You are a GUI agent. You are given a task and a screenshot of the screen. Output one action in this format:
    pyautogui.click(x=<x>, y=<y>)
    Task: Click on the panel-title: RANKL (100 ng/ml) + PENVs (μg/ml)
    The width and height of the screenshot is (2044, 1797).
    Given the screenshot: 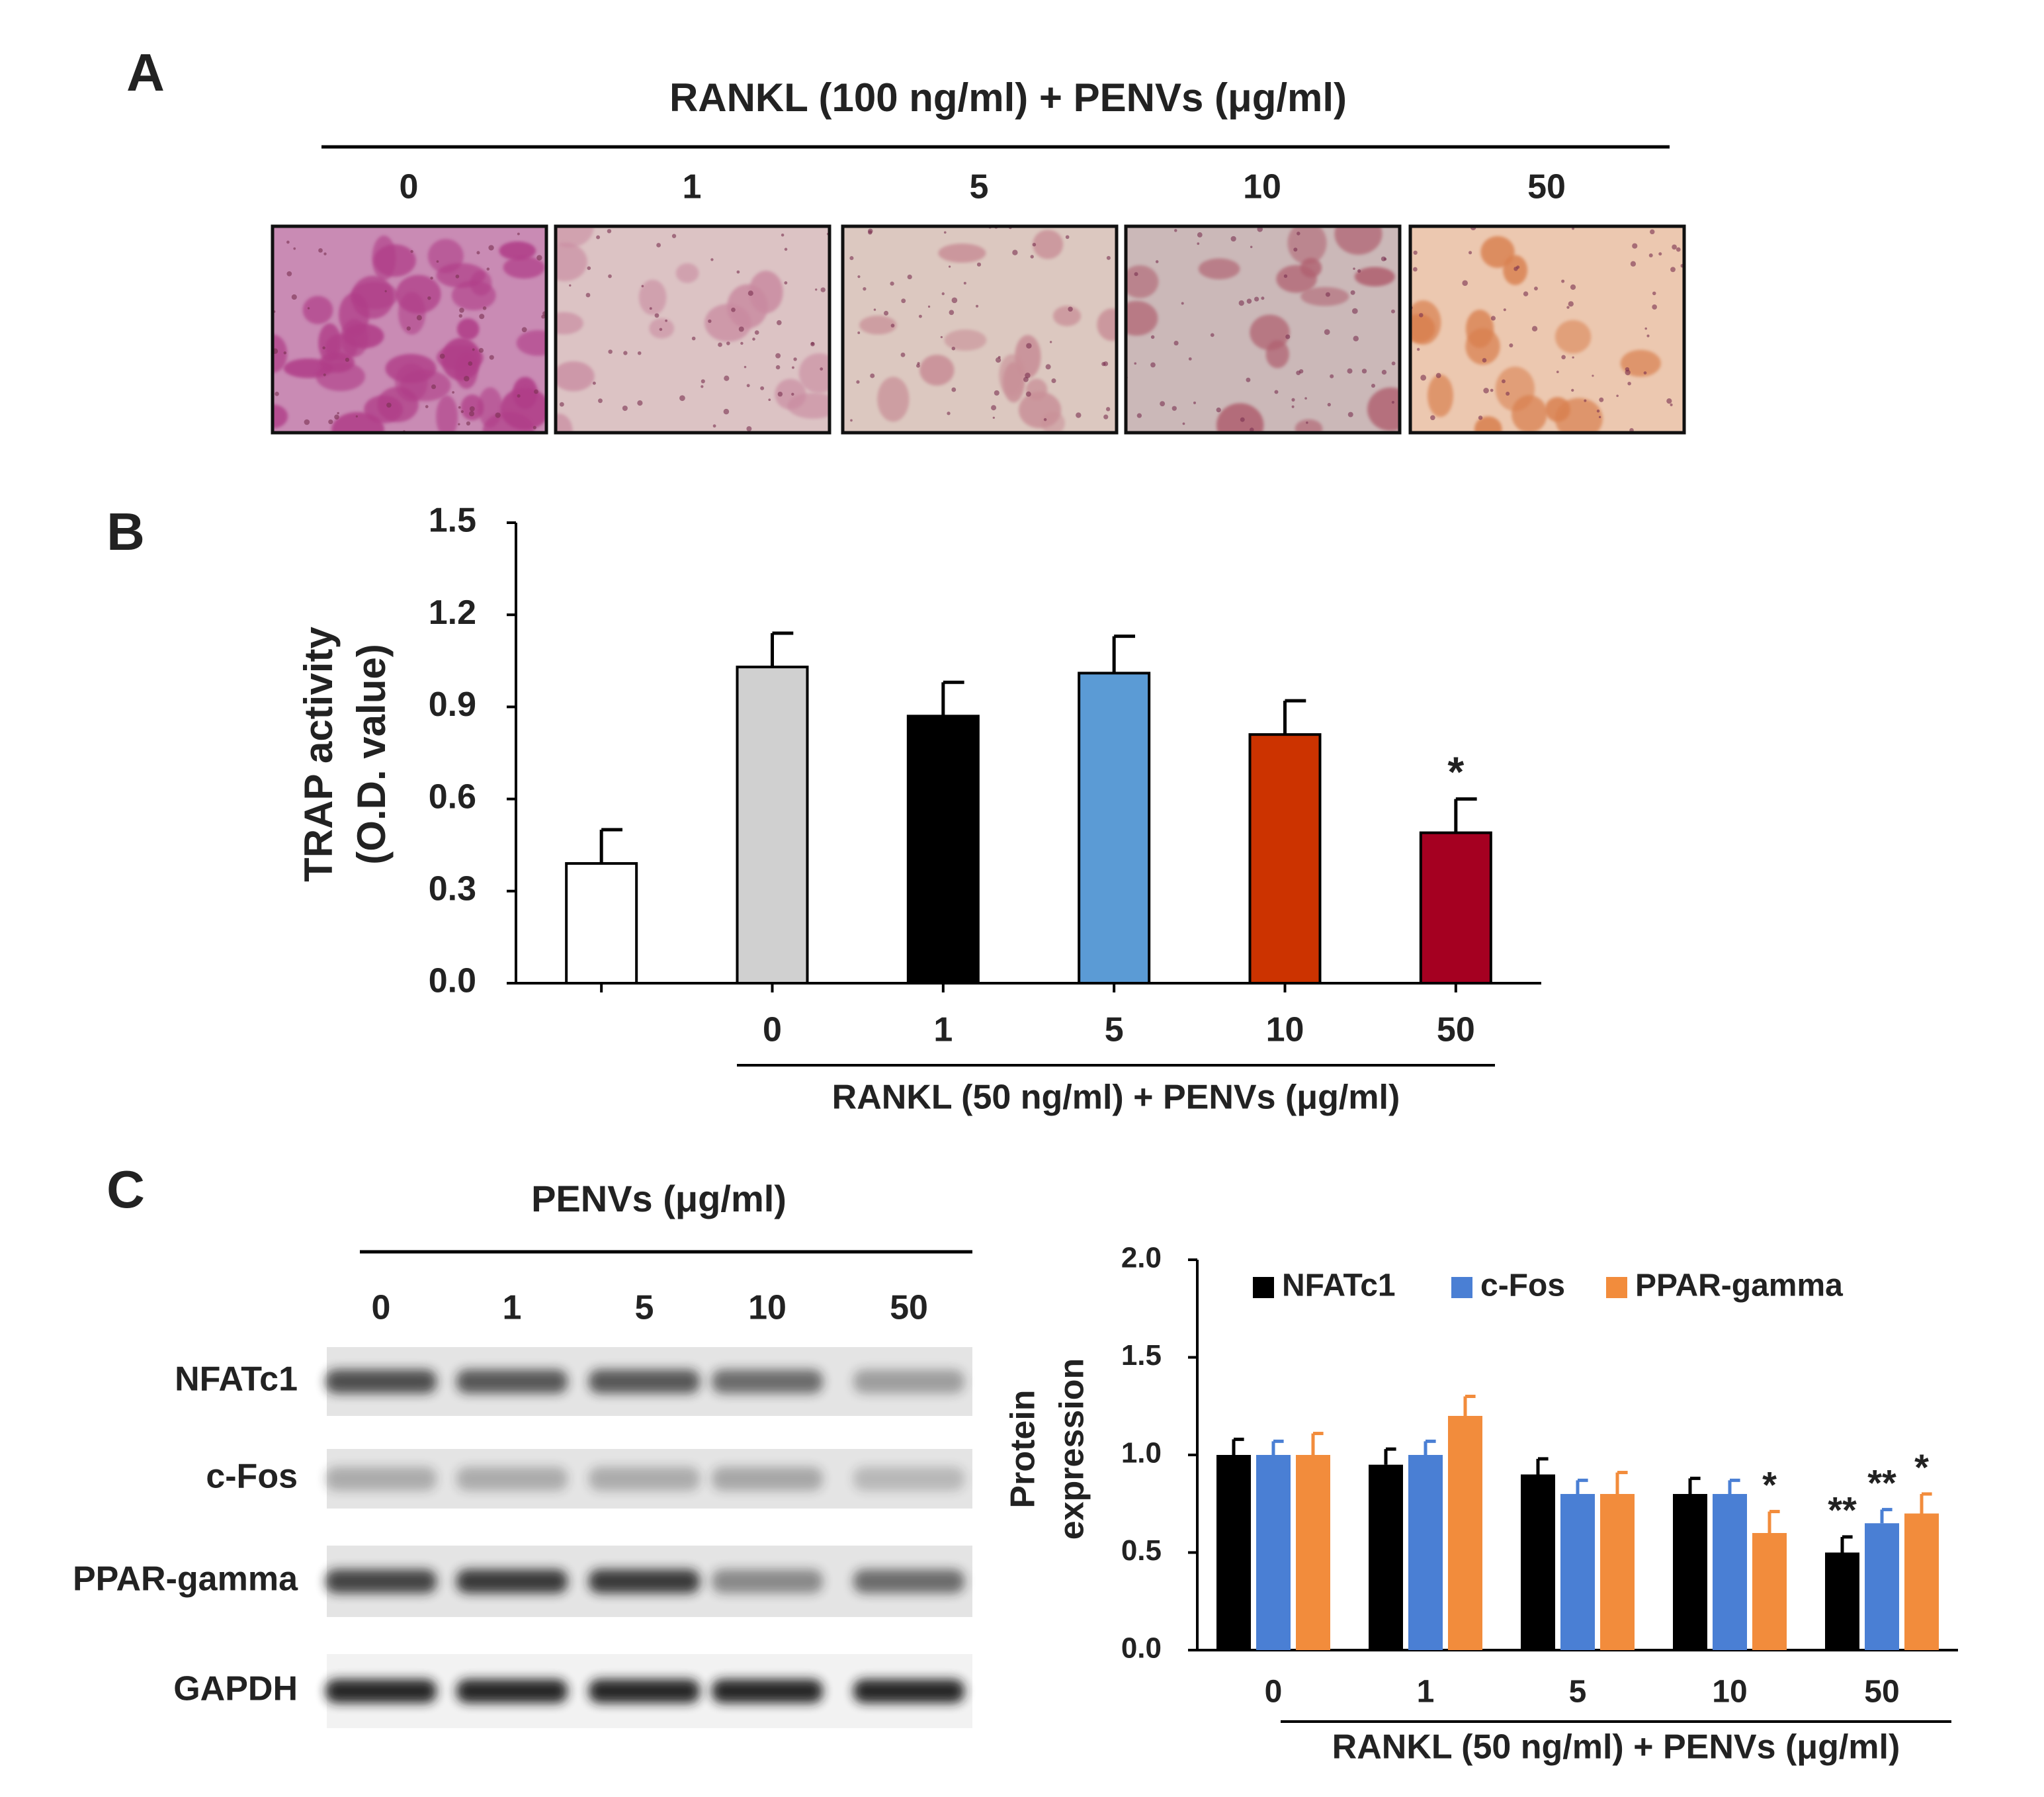 What is the action you would take?
    pyautogui.click(x=1008, y=97)
    